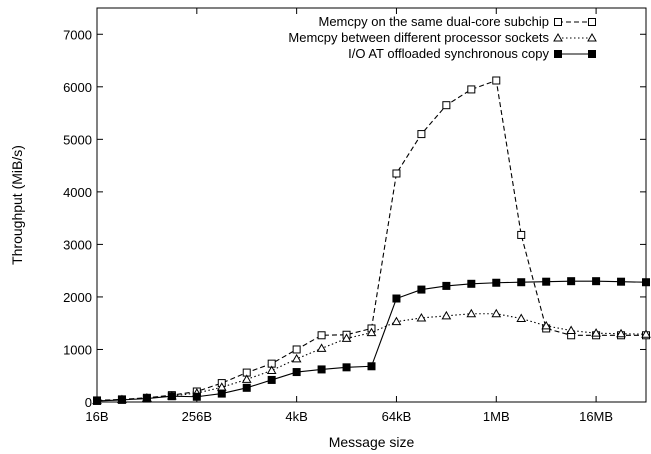 The height and width of the screenshot is (454, 651). What do you see at coordinates (77, 34) in the screenshot?
I see `y-tick-label: 7000` at bounding box center [77, 34].